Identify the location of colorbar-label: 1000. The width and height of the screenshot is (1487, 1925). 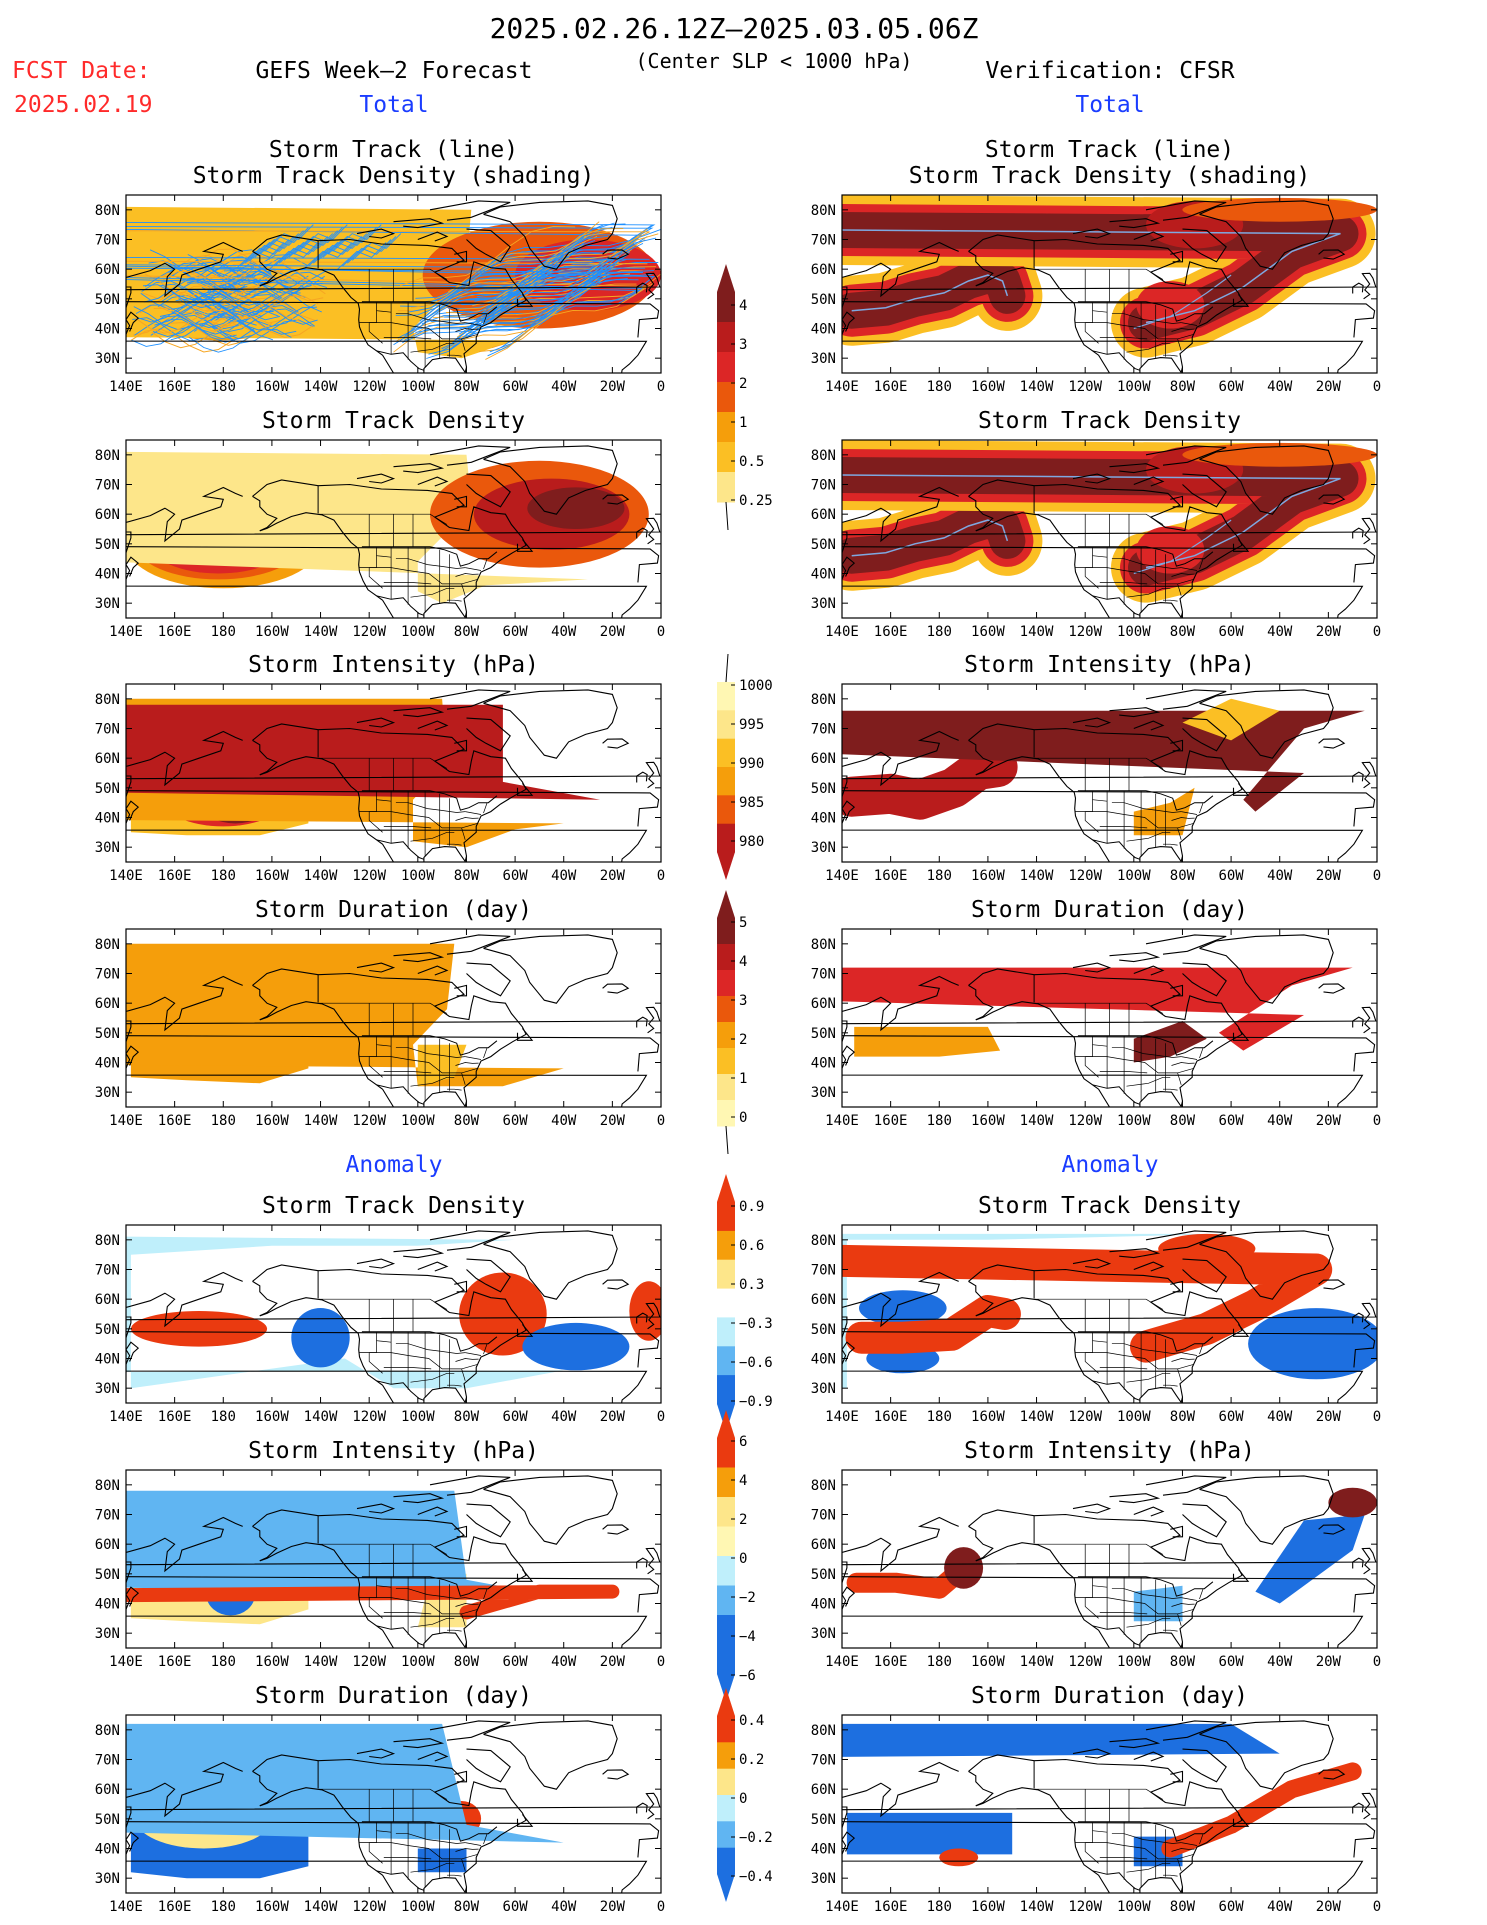
(756, 686).